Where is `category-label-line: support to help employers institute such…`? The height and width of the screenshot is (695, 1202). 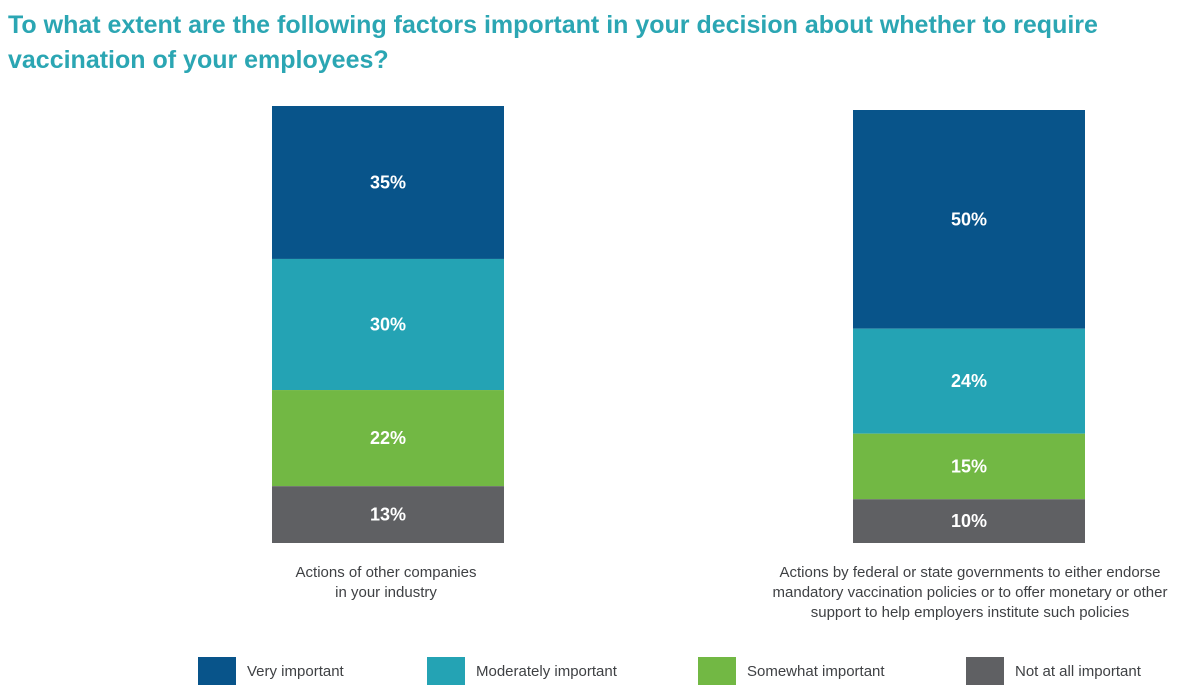 category-label-line: support to help employers institute such… is located at coordinates (970, 612).